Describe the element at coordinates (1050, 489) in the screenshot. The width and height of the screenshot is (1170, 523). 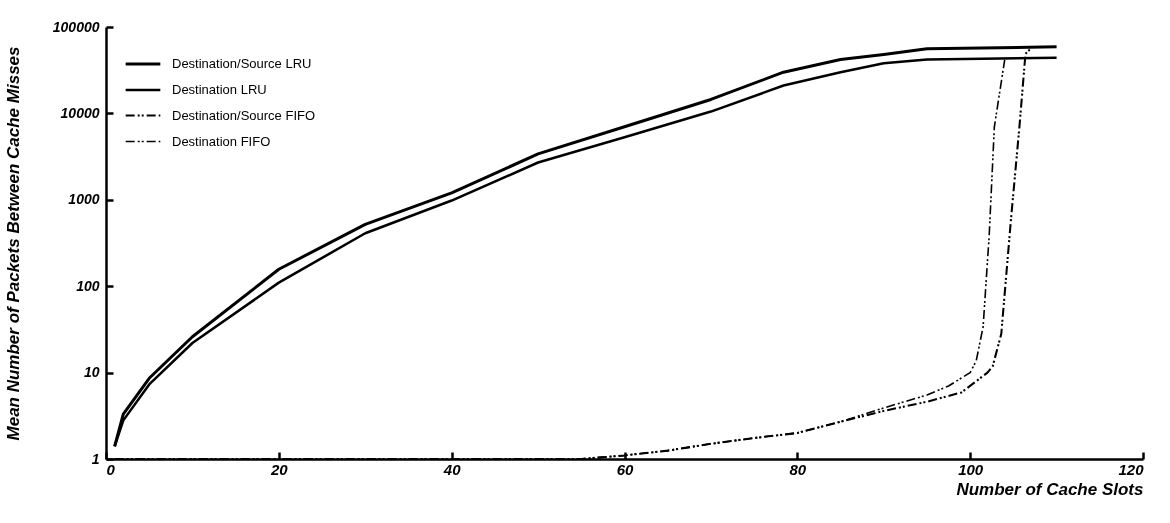
I see `x-axis-title: Number of Cache Slots` at that location.